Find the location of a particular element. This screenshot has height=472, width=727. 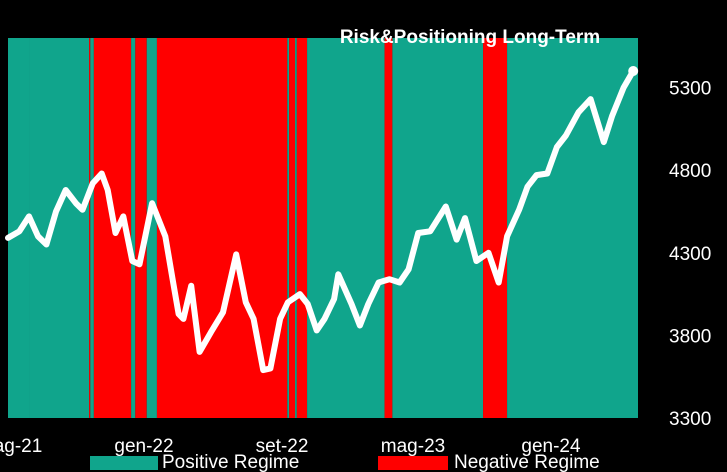

x-tick-label: set-22 is located at coordinates (282, 446).